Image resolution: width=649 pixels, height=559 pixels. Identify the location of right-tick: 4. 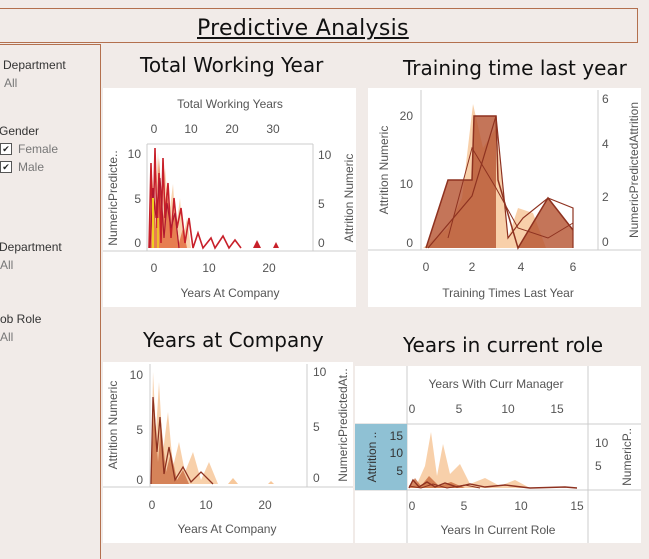
(605, 144).